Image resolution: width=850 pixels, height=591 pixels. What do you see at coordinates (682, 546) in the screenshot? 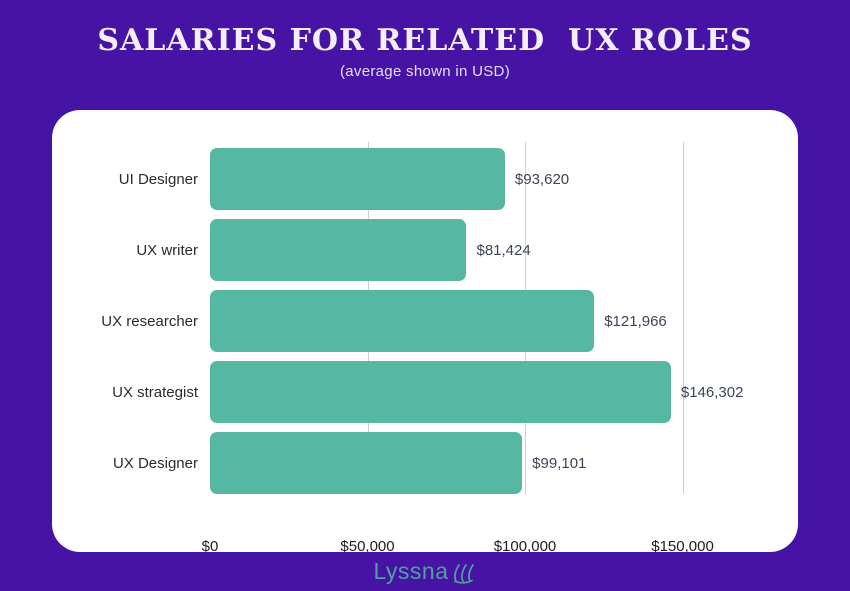
I see `x-tick-label: $150,000` at bounding box center [682, 546].